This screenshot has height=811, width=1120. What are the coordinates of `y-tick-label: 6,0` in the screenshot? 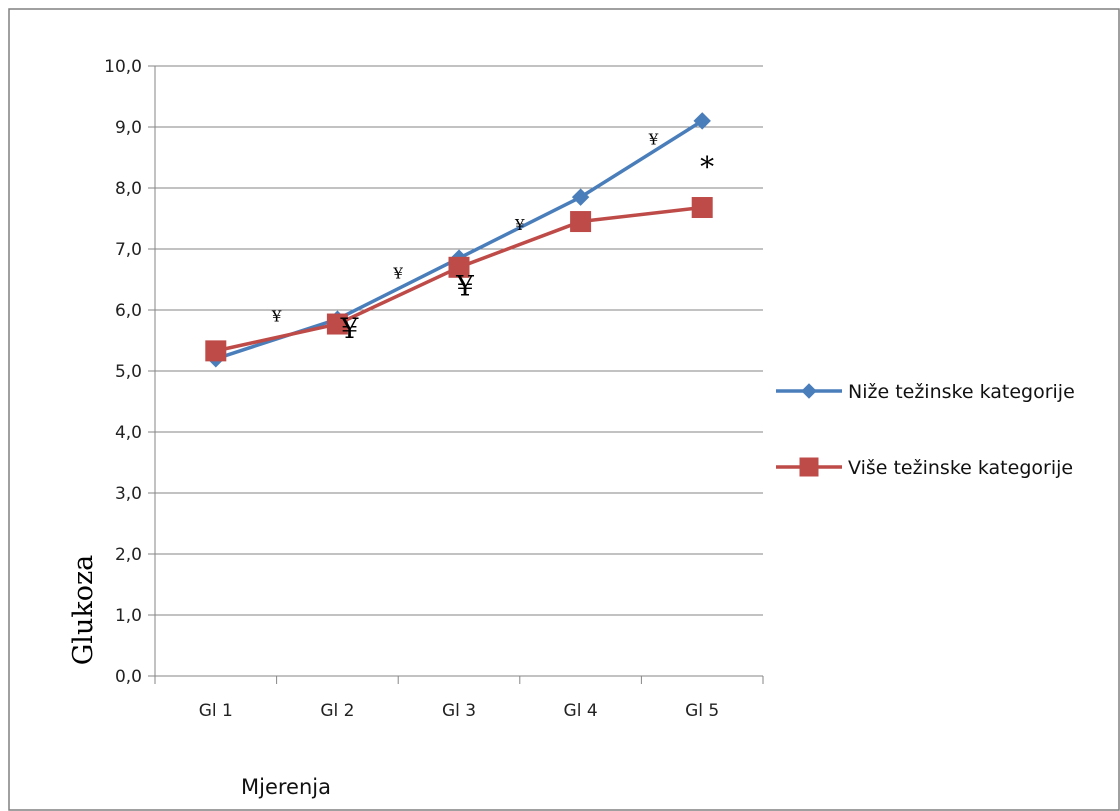 It's located at (128, 311).